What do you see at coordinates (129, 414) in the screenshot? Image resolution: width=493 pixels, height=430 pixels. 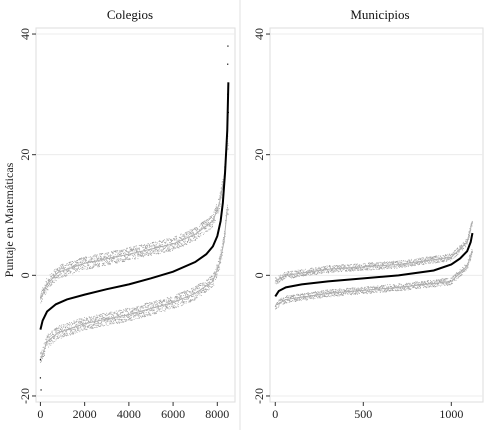 I see `x-tick-label: 4000` at bounding box center [129, 414].